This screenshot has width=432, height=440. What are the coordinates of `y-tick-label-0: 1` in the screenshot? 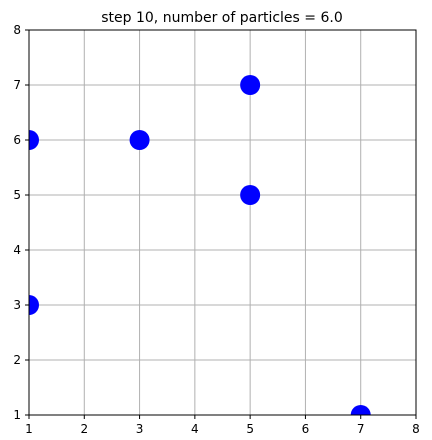 It's located at (17, 415).